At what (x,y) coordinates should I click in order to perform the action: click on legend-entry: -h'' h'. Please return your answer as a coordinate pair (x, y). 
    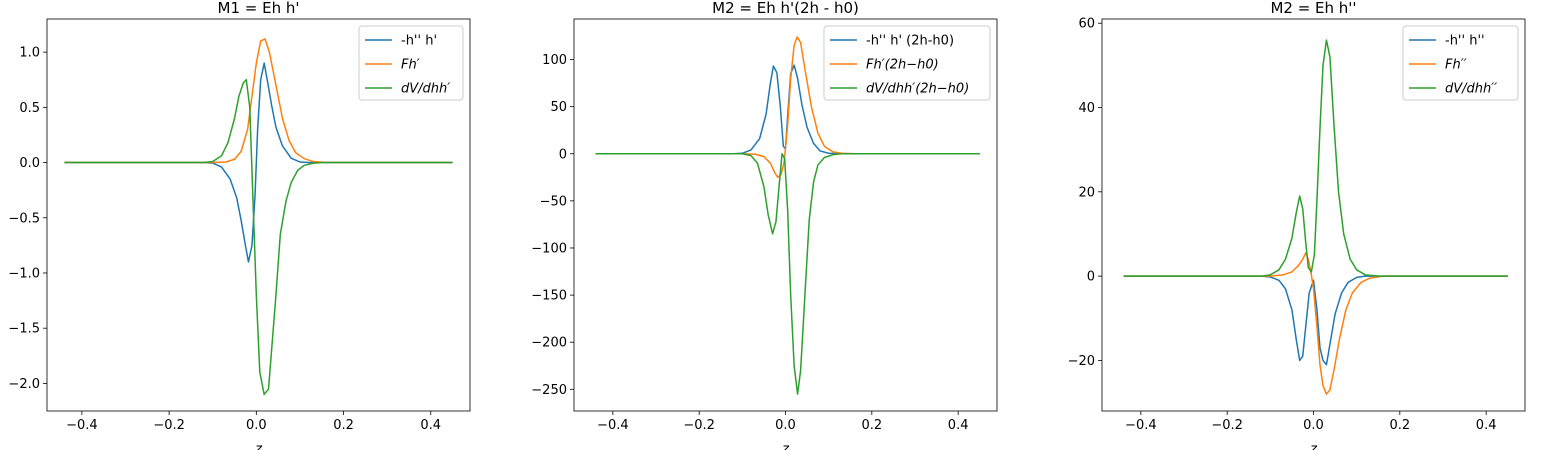
    Looking at the image, I should click on (419, 41).